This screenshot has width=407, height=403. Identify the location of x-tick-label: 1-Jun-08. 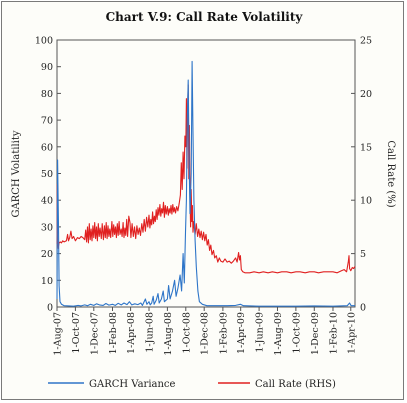
(149, 332).